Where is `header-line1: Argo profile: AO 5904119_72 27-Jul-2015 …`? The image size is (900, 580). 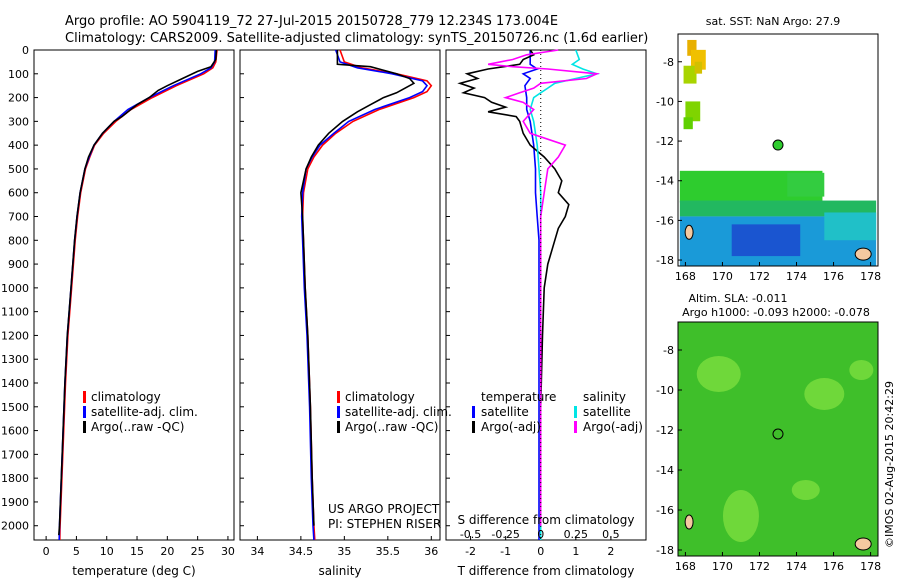
header-line1: Argo profile: AO 5904119_72 27-Jul-2015 … is located at coordinates (311, 21).